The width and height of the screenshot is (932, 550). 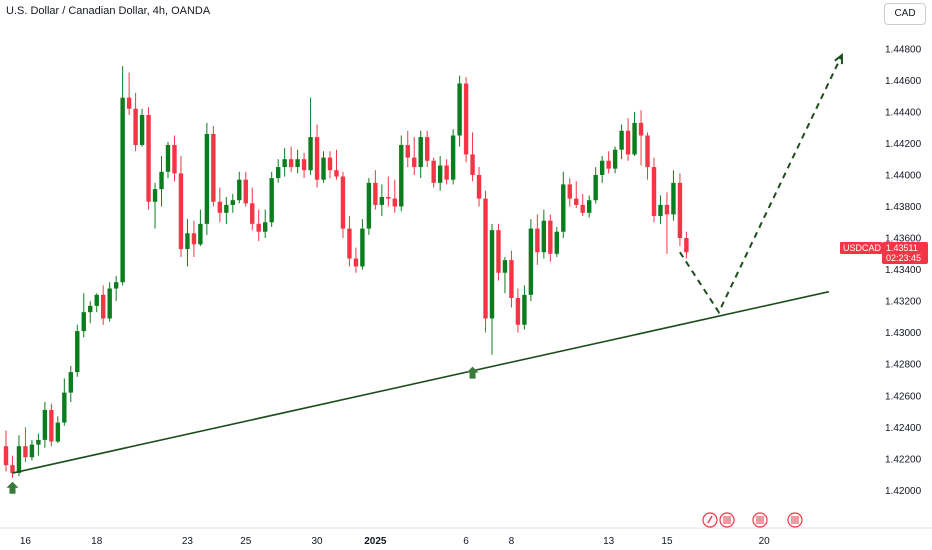 What do you see at coordinates (667, 541) in the screenshot?
I see `time-tick-label: 15` at bounding box center [667, 541].